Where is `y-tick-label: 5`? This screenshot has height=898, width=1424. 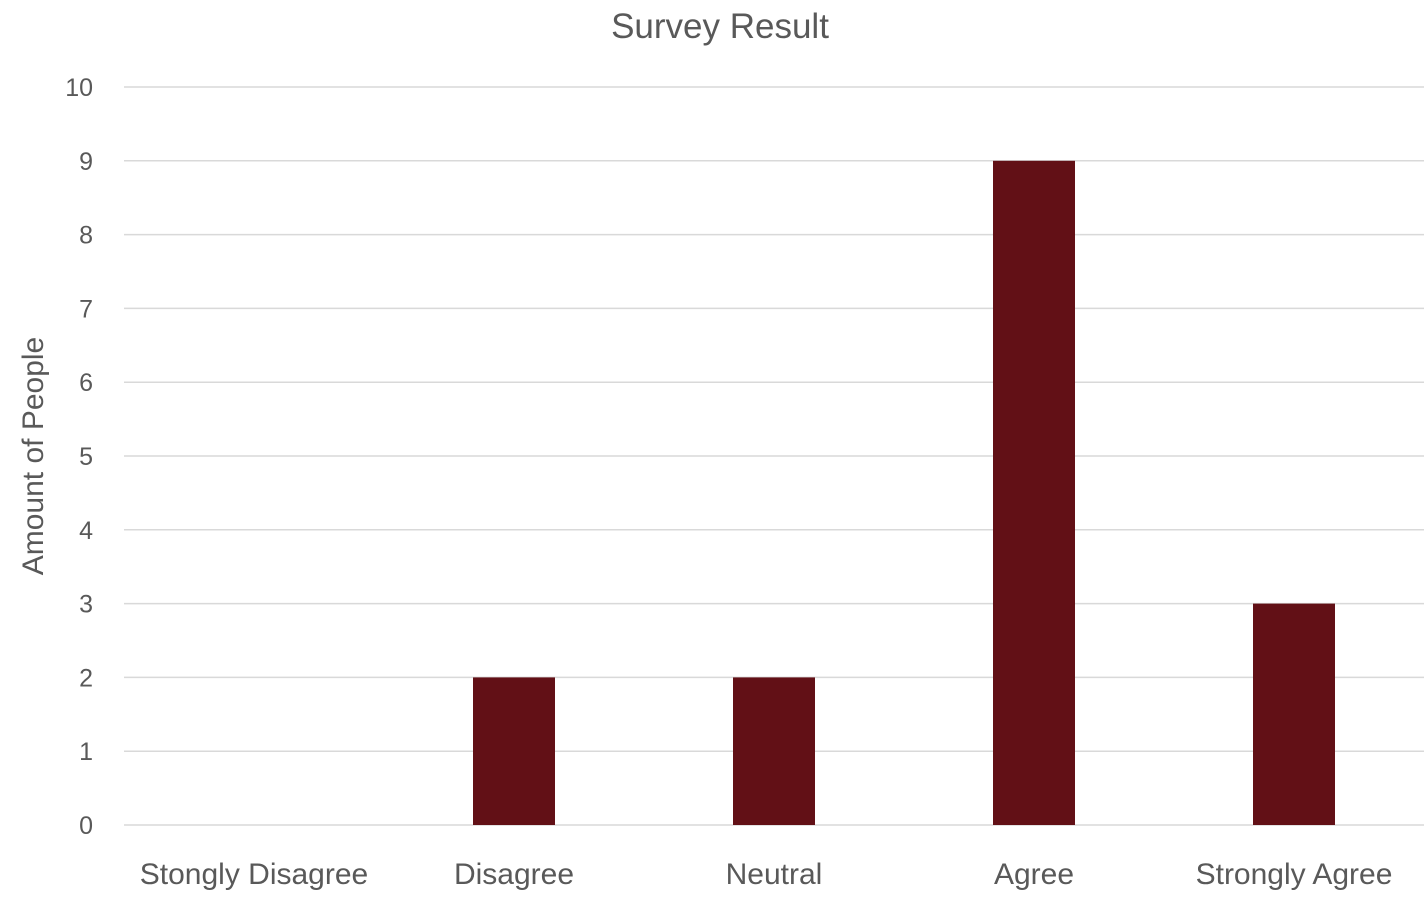 y-tick-label: 5 is located at coordinates (86, 457).